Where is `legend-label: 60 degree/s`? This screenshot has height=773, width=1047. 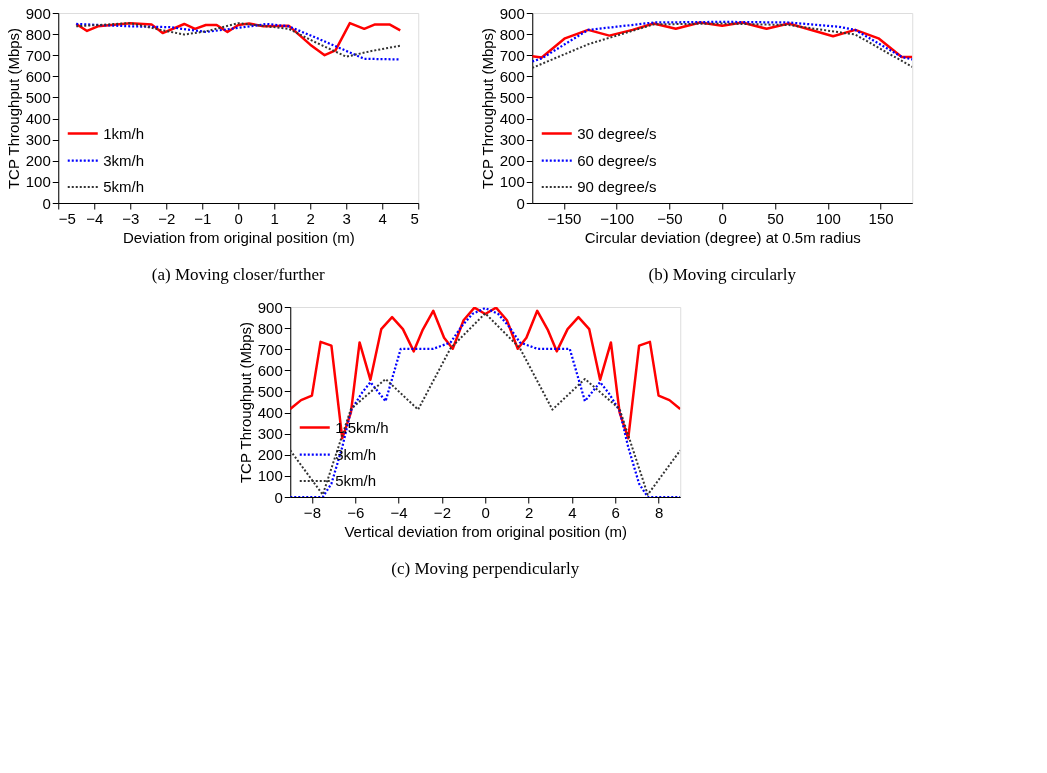
legend-label: 60 degree/s is located at coordinates (617, 160).